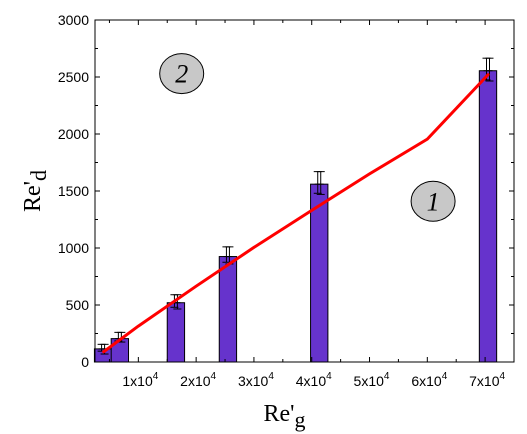 Image resolution: width=527 pixels, height=434 pixels. Describe the element at coordinates (78, 305) in the screenshot. I see `y-tick-label: 500` at that location.